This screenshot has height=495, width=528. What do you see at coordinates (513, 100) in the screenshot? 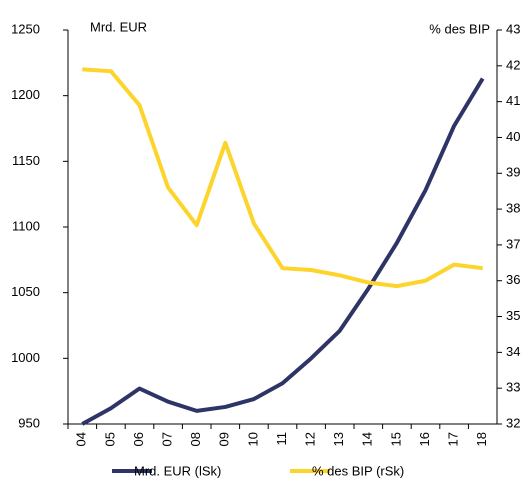
I see `y2-tick-label: 41` at bounding box center [513, 100].